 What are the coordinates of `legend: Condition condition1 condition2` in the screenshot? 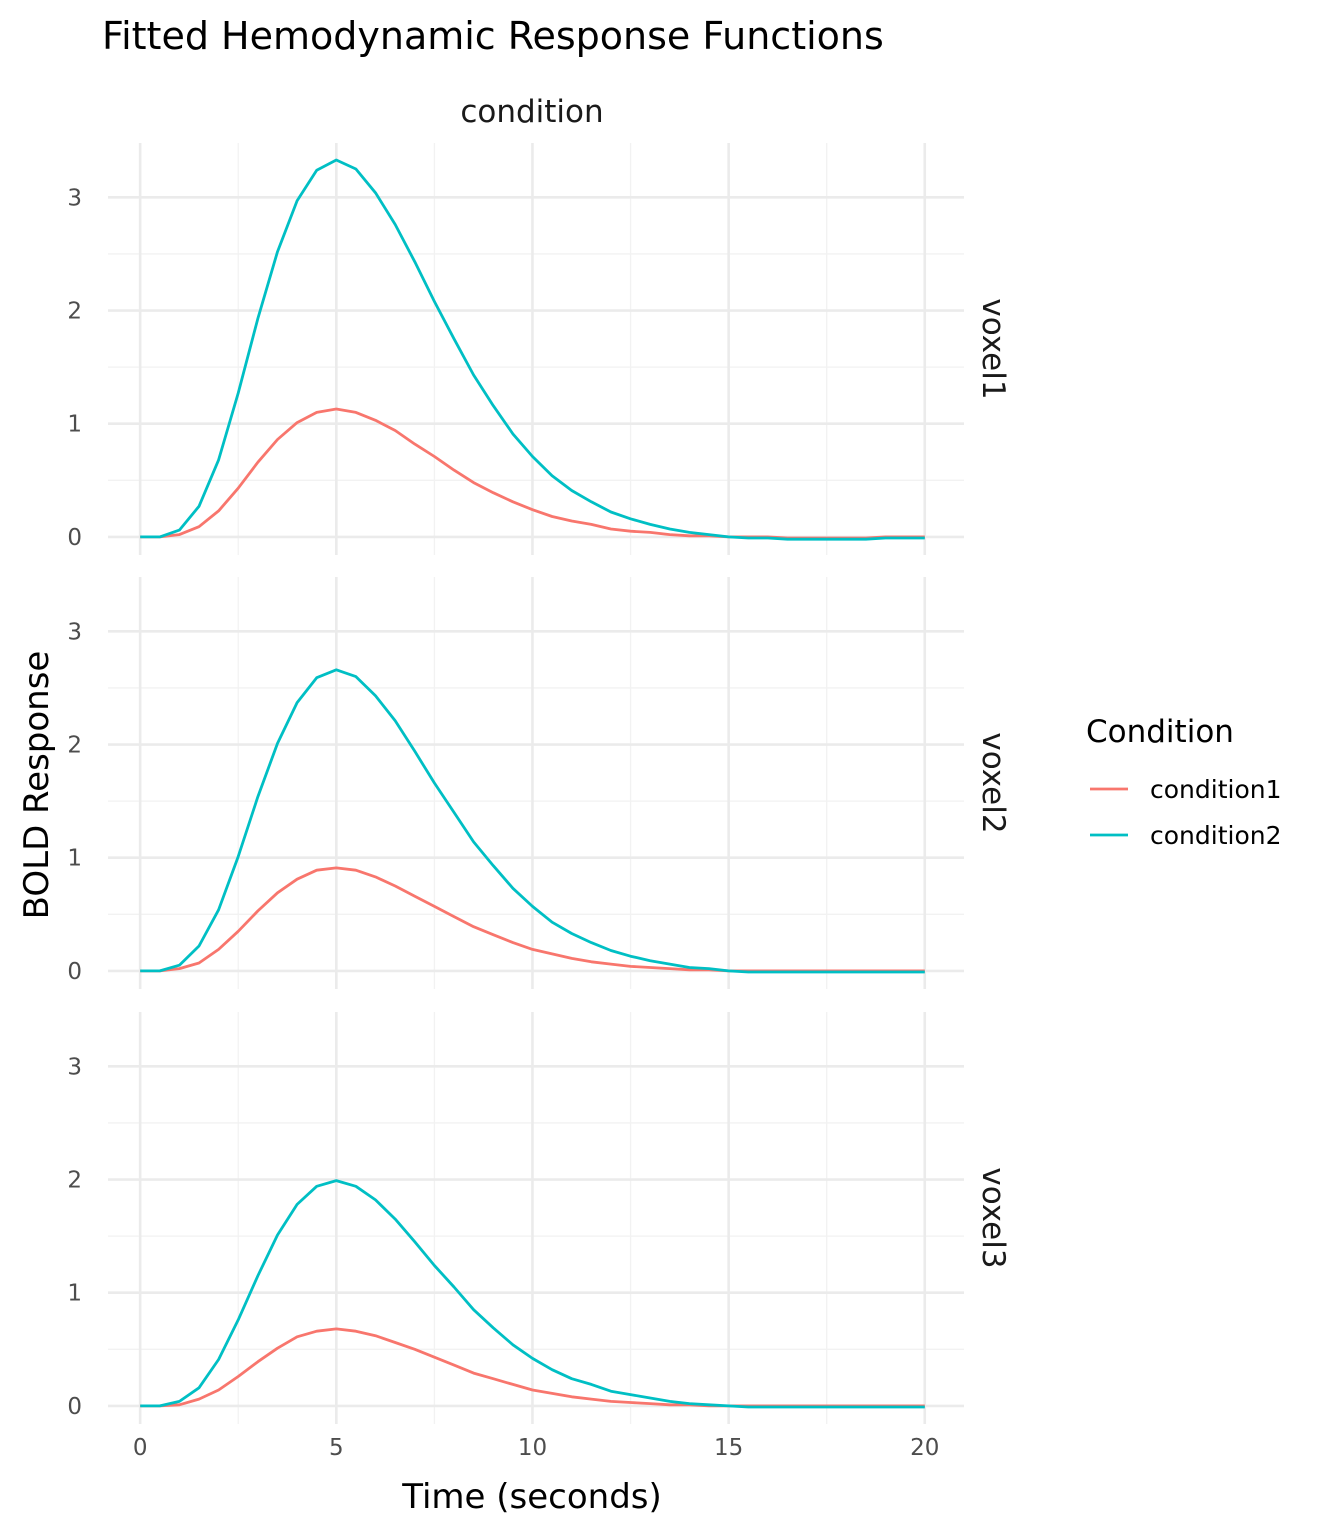 It's located at (1184, 782).